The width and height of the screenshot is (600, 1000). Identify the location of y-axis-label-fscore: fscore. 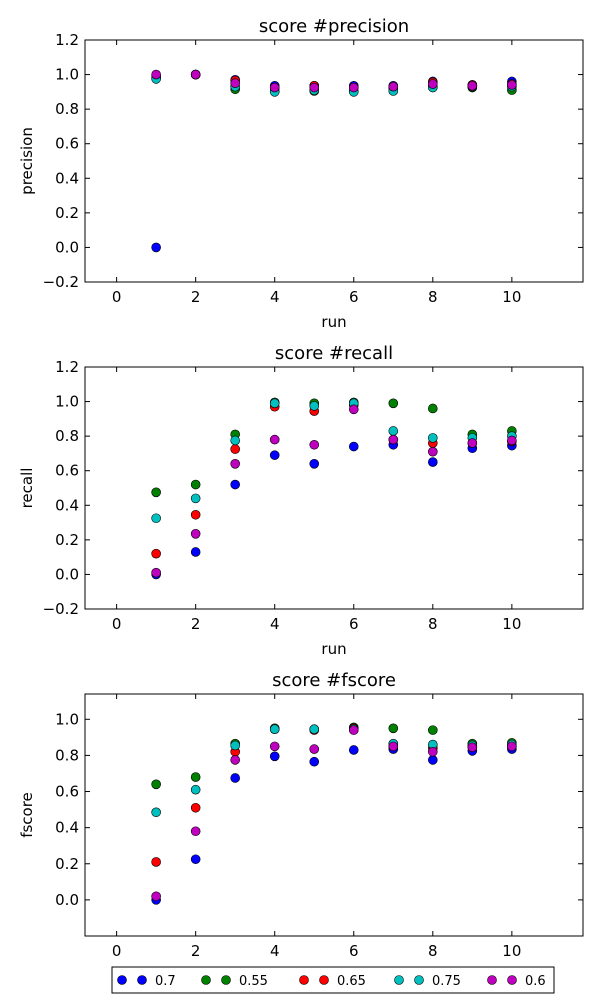
(27, 815).